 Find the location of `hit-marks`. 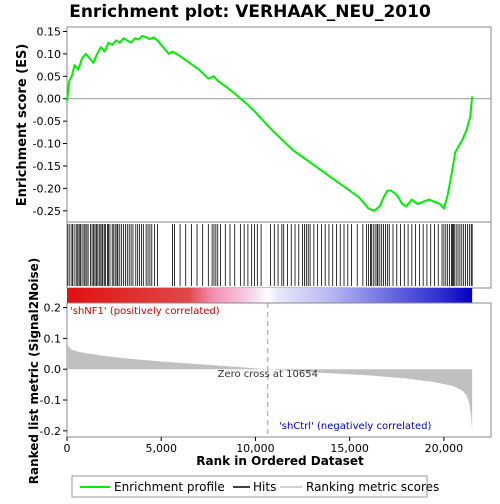

hit-marks is located at coordinates (270, 255).